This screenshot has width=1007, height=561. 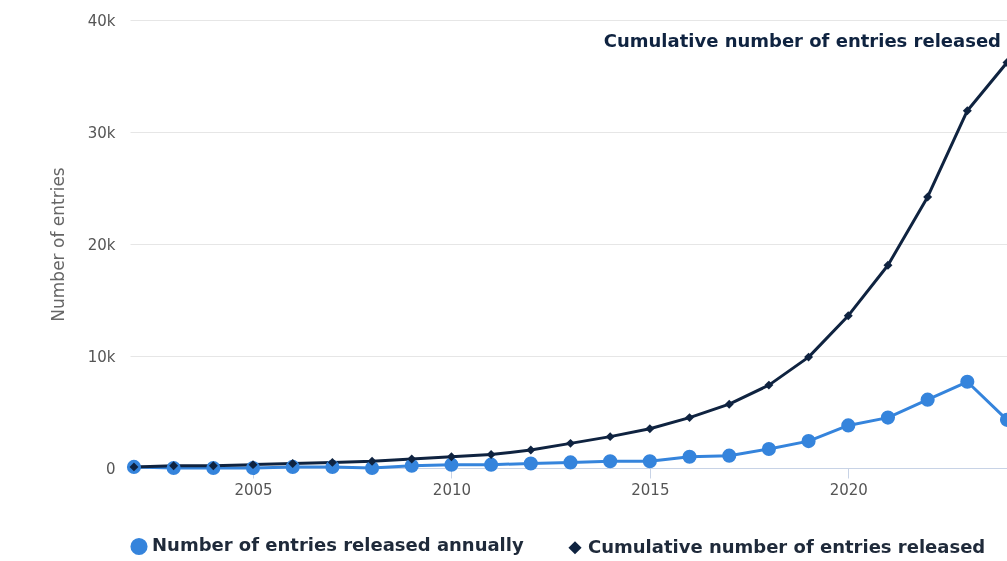 I want to click on x-tick-label: 2010, so click(x=452, y=489).